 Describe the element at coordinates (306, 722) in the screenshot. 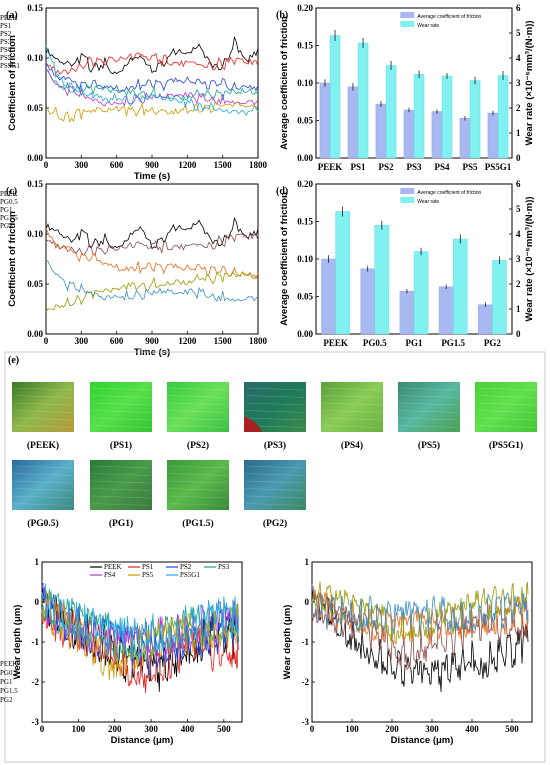

I see `y-tick-label: -3` at that location.